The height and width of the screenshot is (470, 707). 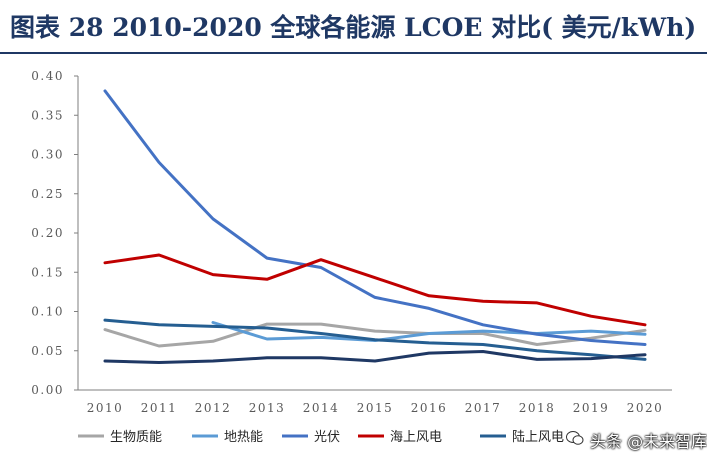 What do you see at coordinates (416, 437) in the screenshot?
I see `legend-label: 海上风电` at bounding box center [416, 437].